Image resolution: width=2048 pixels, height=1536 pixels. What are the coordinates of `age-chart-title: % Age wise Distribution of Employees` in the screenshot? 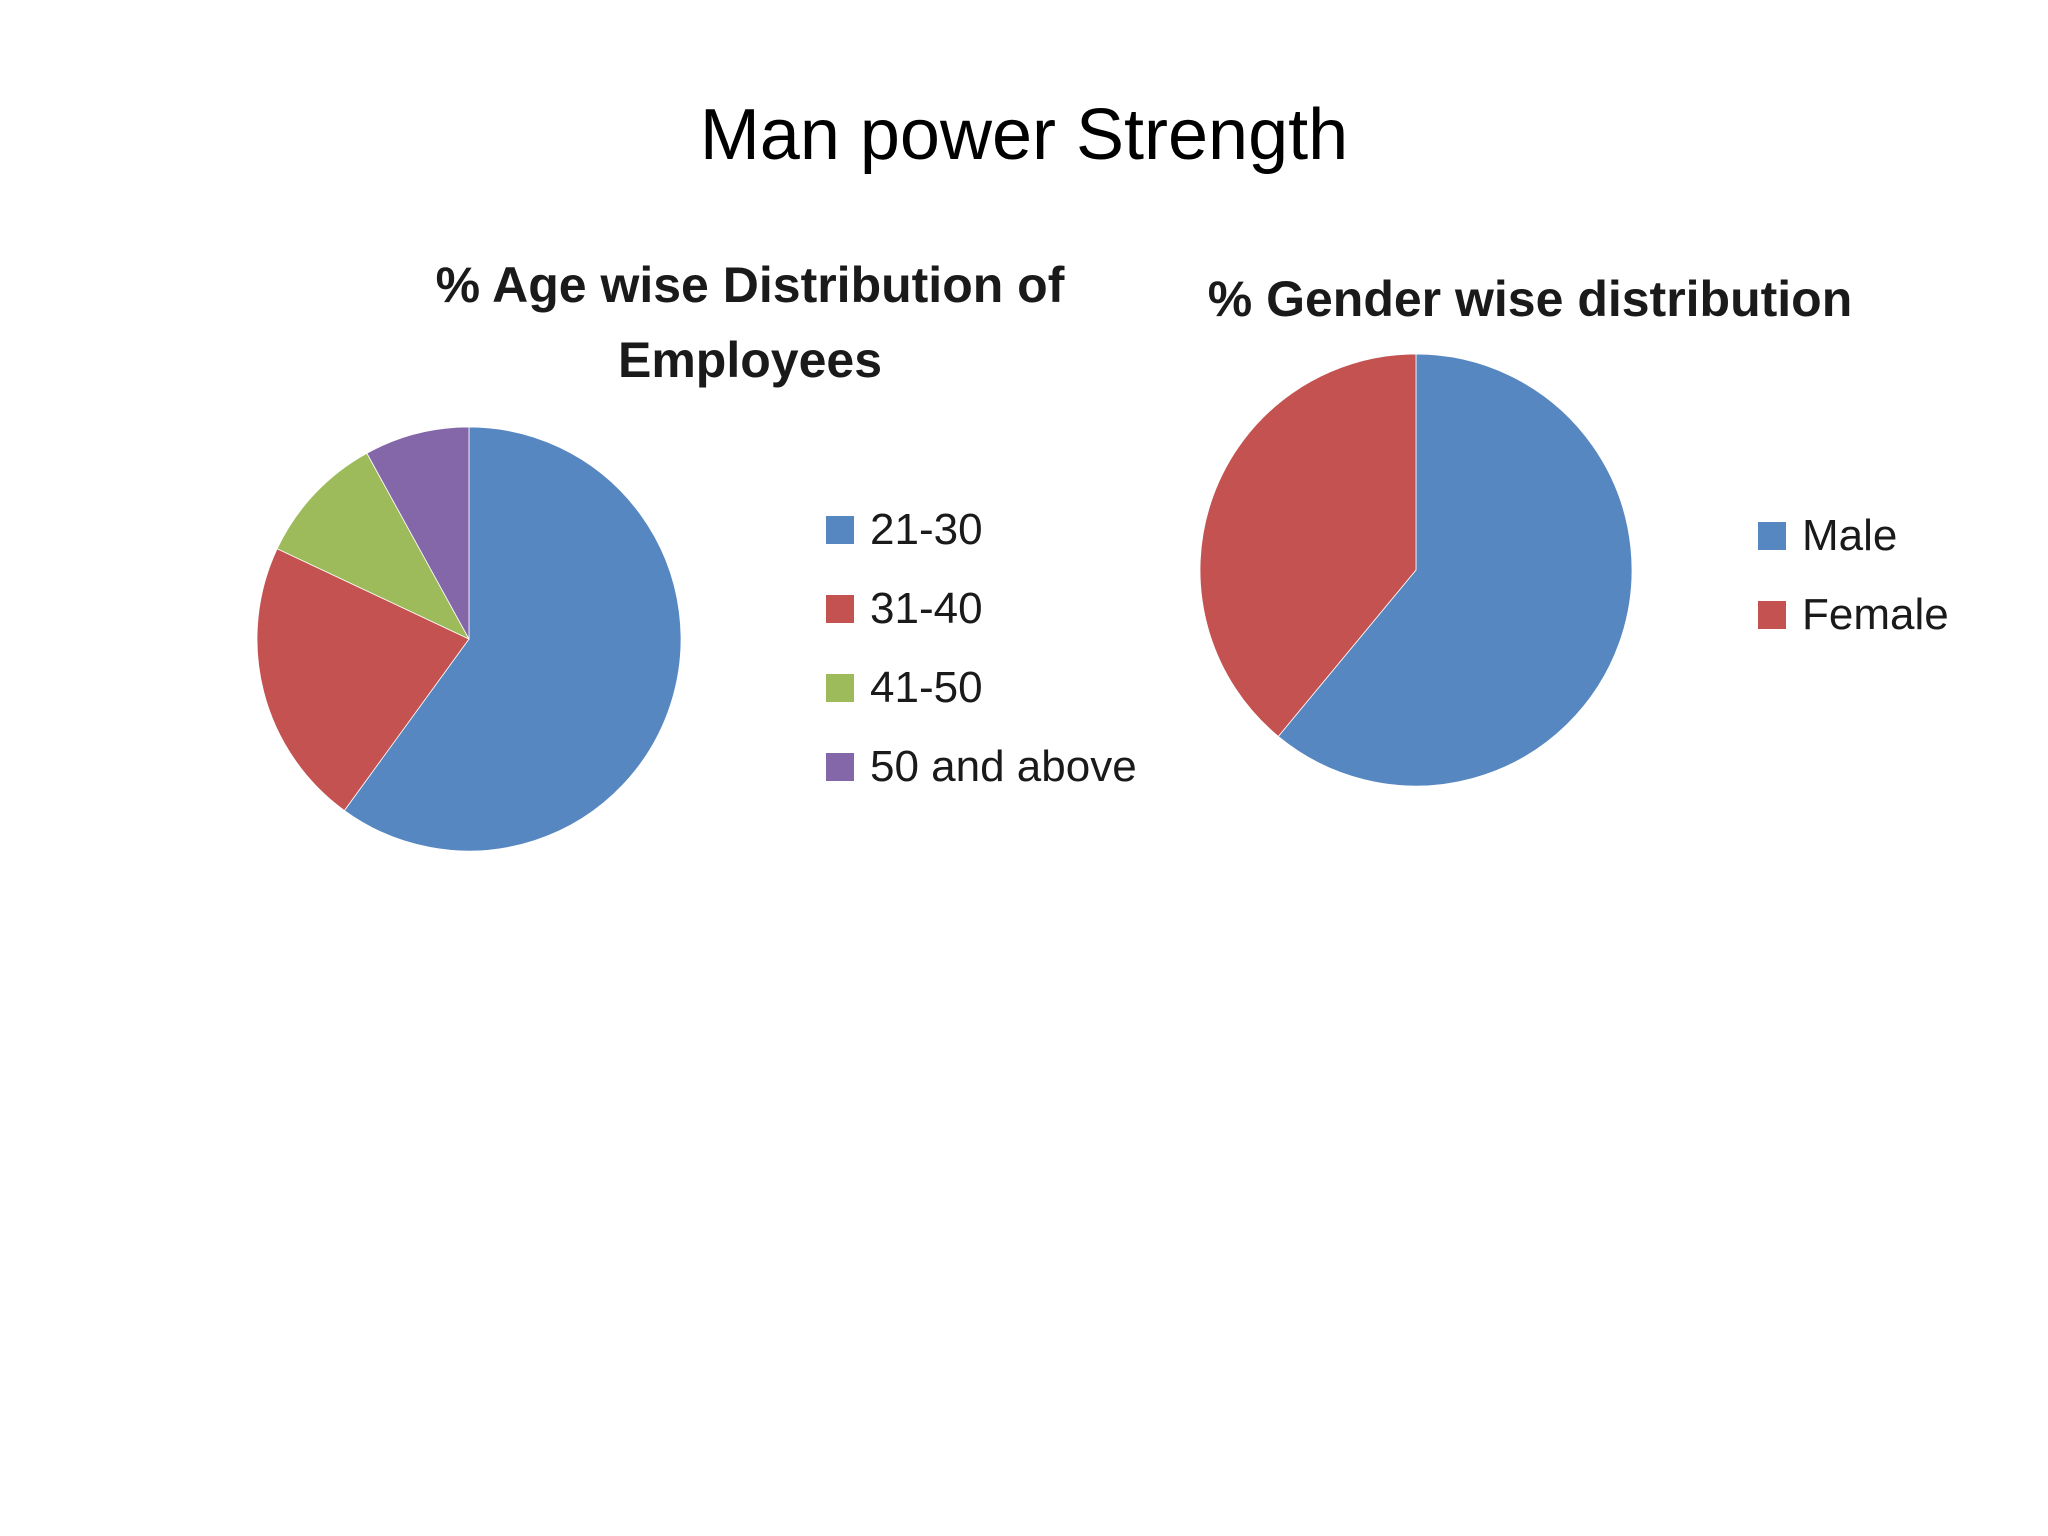 It's located at (750, 322).